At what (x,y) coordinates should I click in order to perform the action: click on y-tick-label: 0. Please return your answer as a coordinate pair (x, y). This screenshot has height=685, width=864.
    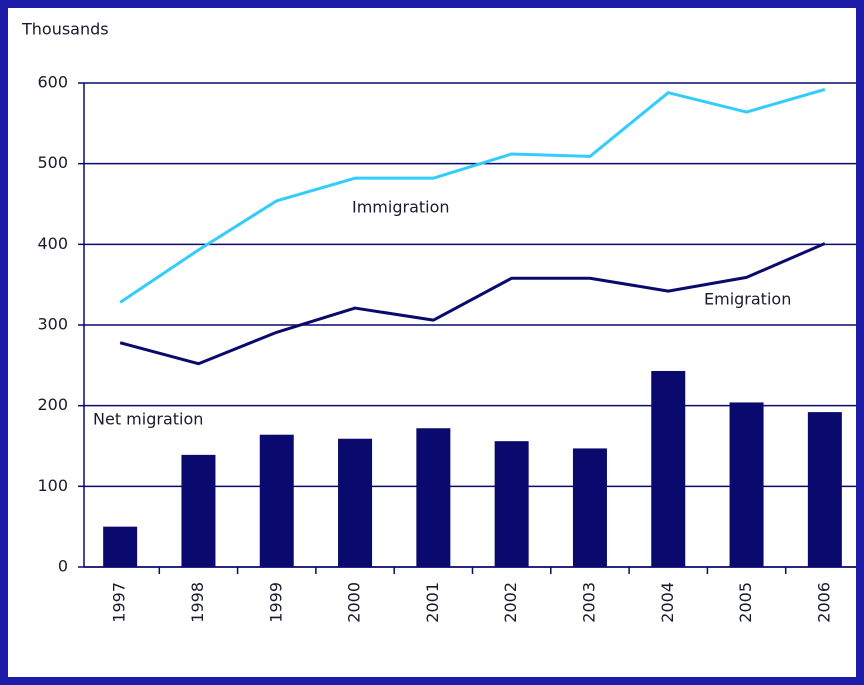
    Looking at the image, I should click on (63, 566).